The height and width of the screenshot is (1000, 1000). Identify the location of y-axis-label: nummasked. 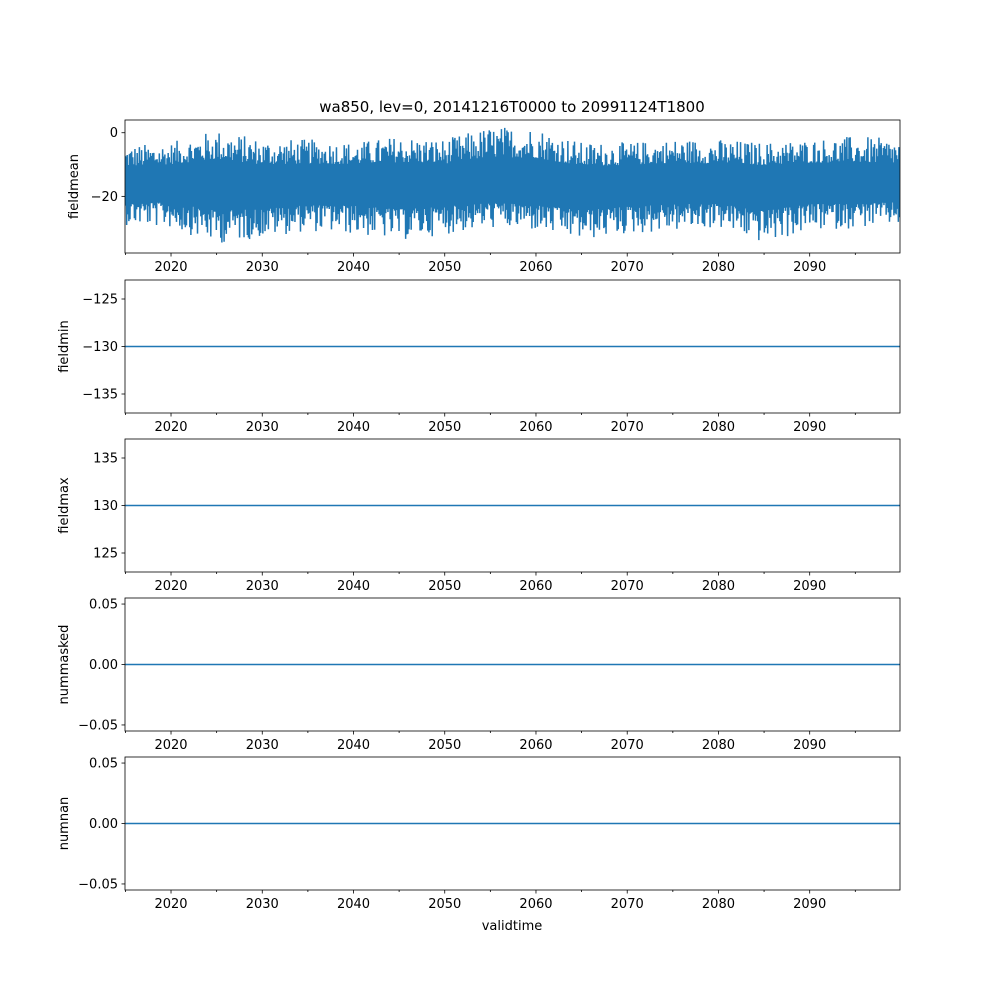
(64, 665).